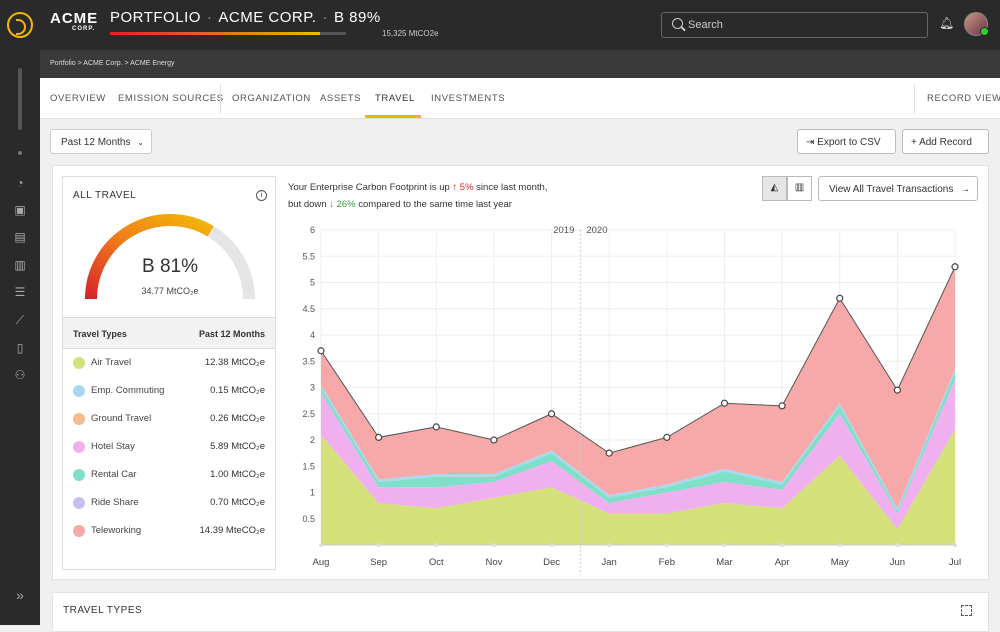  Describe the element at coordinates (105, 195) in the screenshot. I see `all-travel-title: ALL TRAVEL` at that location.